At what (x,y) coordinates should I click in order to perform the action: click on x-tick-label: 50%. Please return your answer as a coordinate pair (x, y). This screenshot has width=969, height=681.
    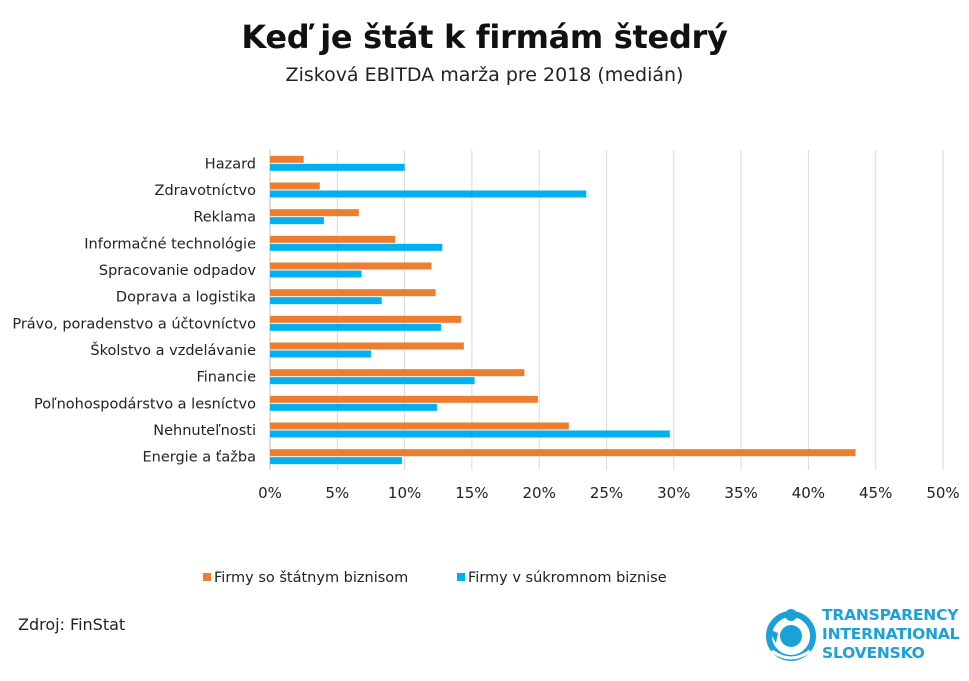
    Looking at the image, I should click on (942, 493).